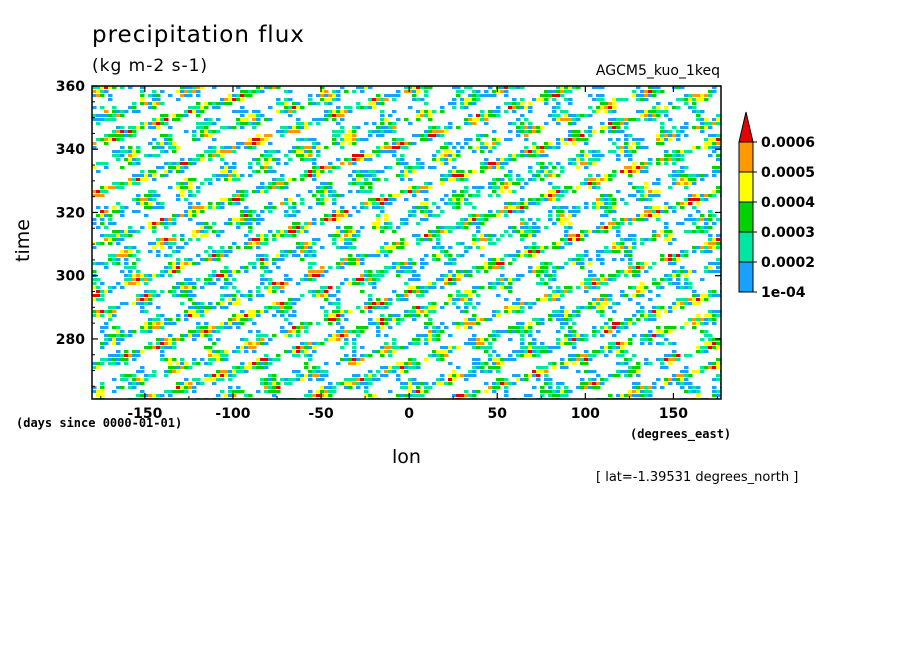 The image size is (904, 654). I want to click on y-tick-label: 280, so click(70, 340).